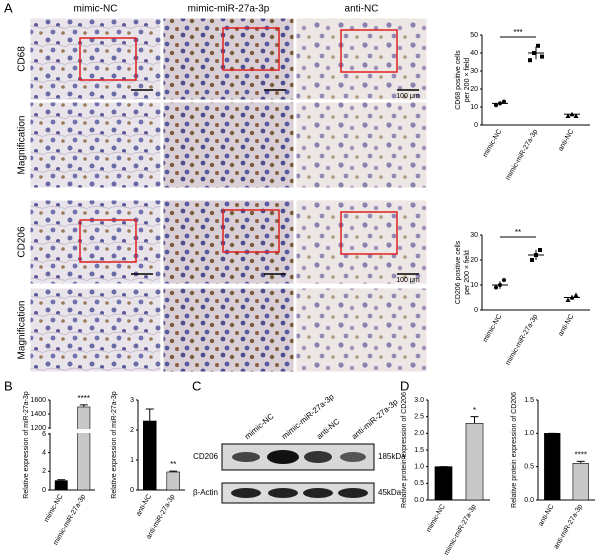 Image resolution: width=600 pixels, height=556 pixels. What do you see at coordinates (474, 260) in the screenshot?
I see `y-tick-label: 20` at bounding box center [474, 260].